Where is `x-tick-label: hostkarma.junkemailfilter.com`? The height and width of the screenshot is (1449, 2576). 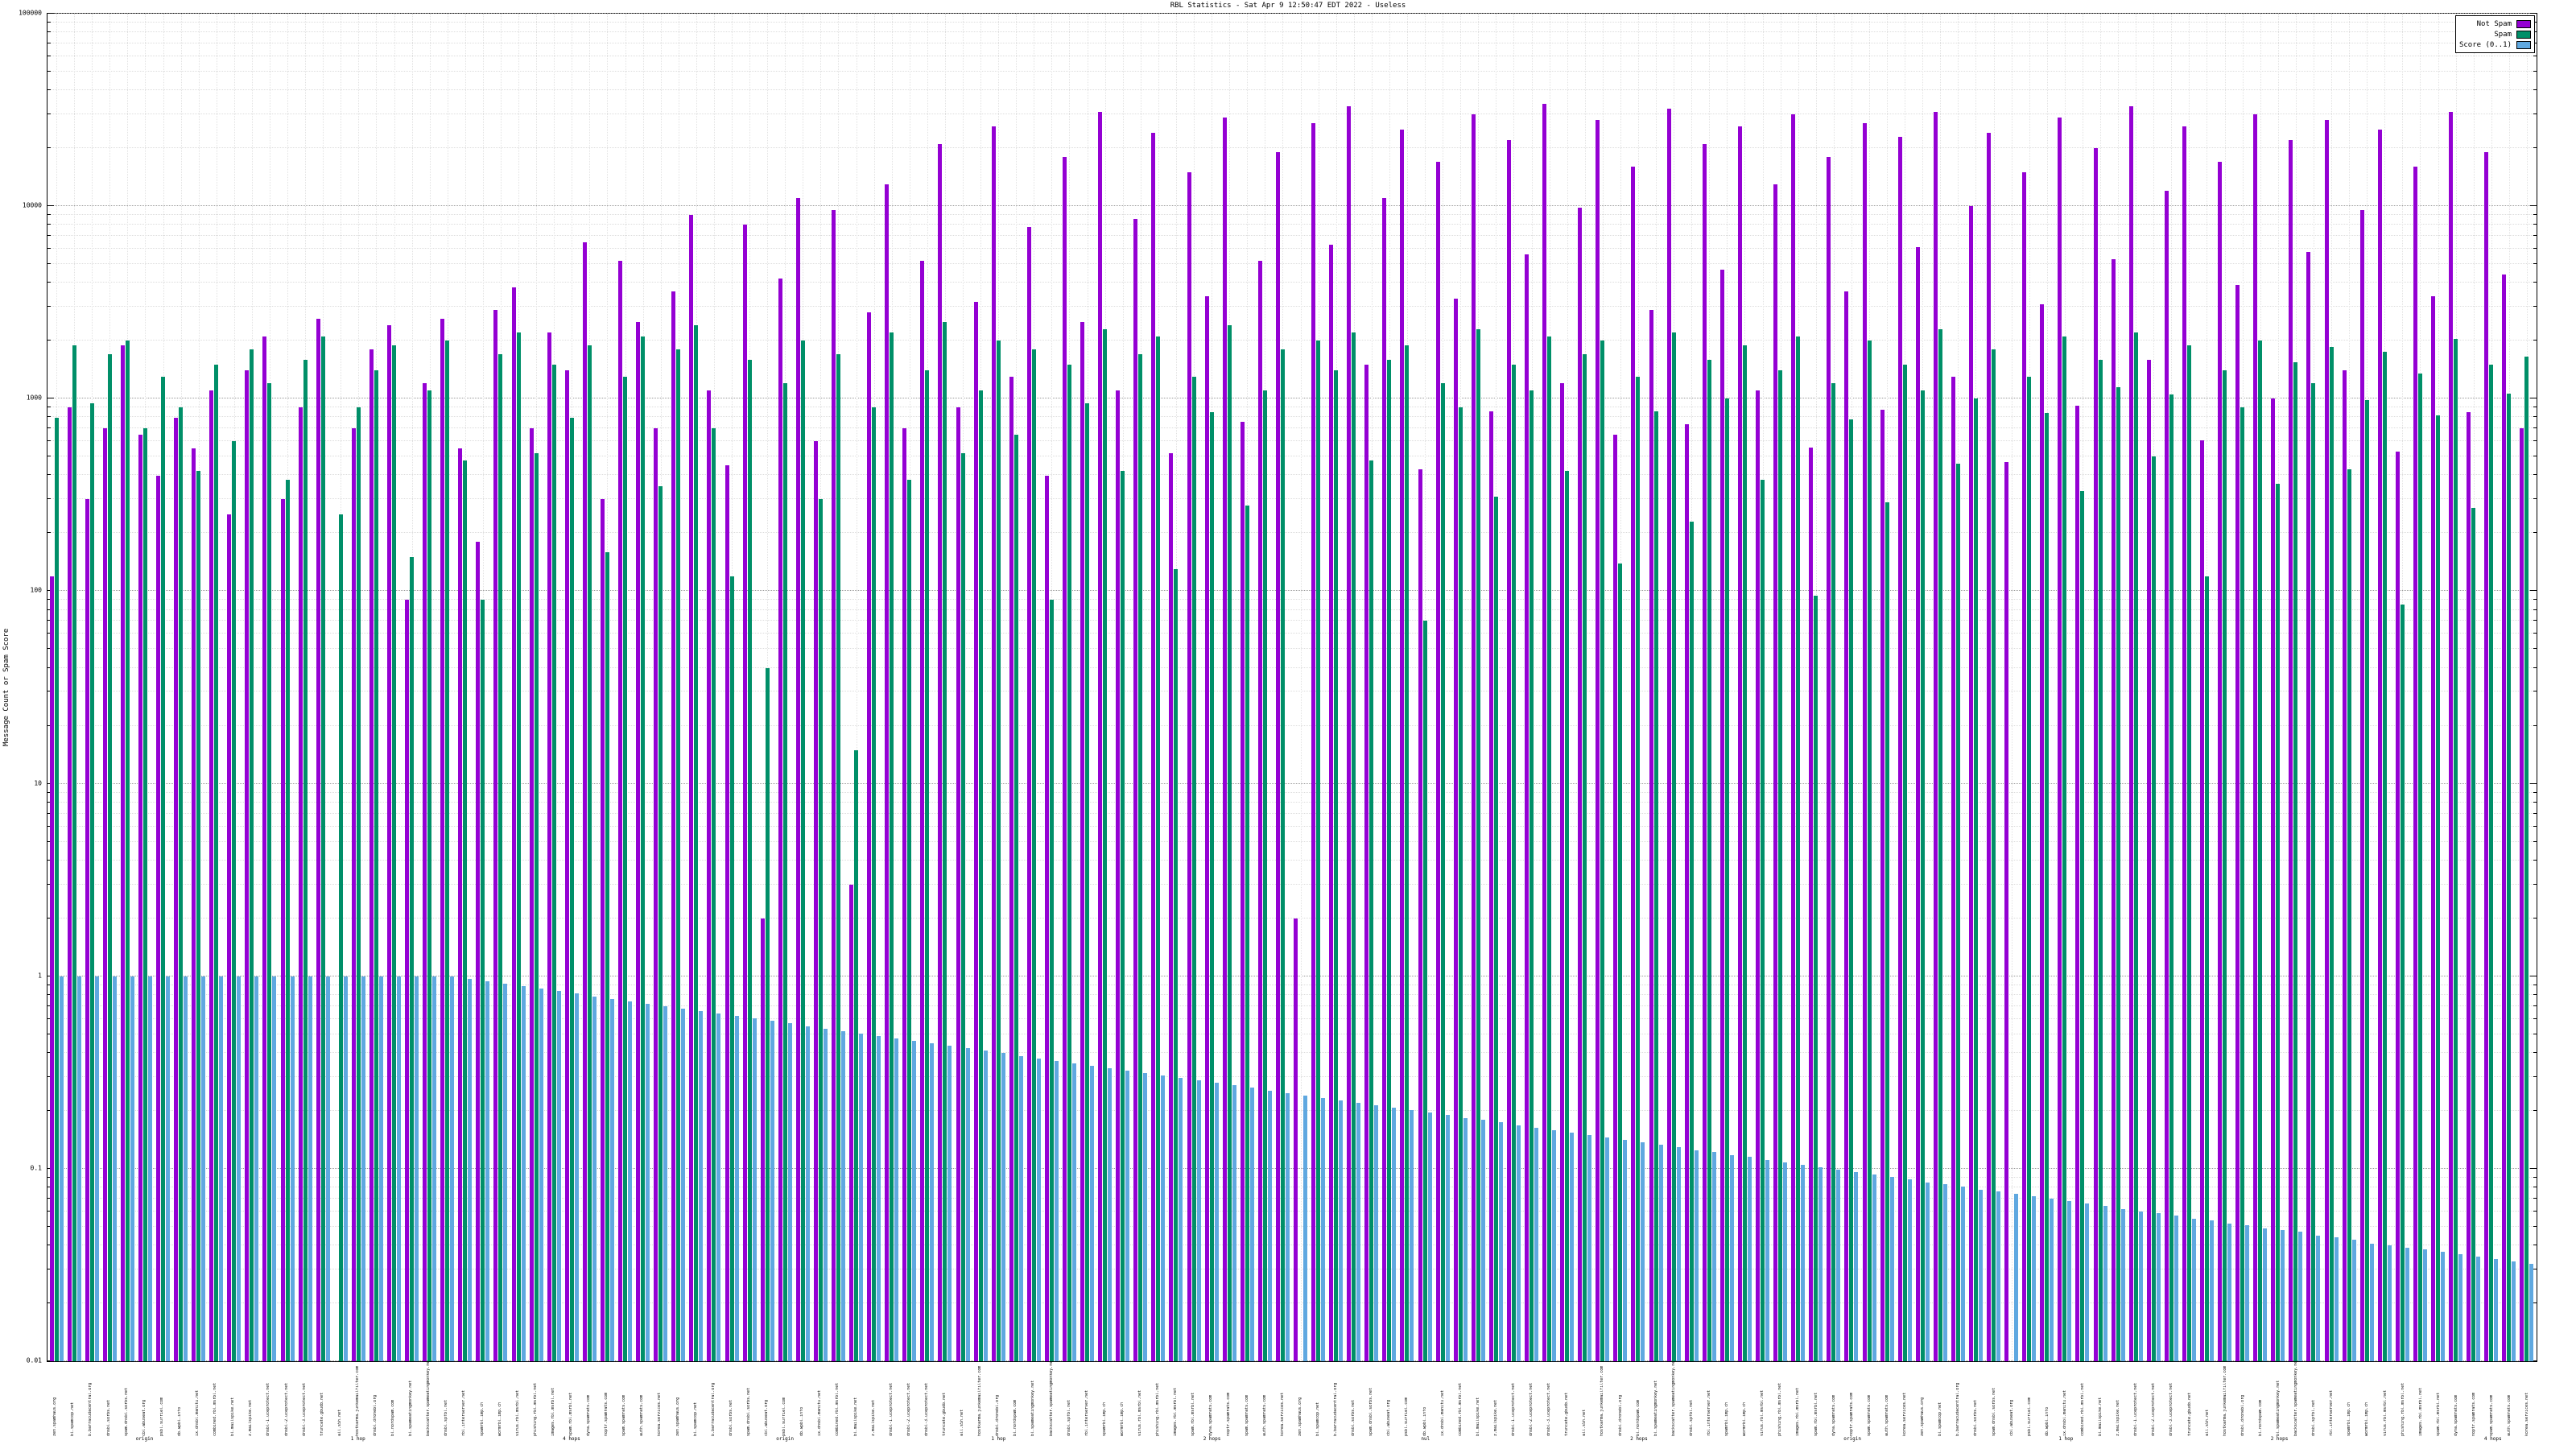
x-tick-label: hostkarma.junkemailfilter.com is located at coordinates (980, 1400).